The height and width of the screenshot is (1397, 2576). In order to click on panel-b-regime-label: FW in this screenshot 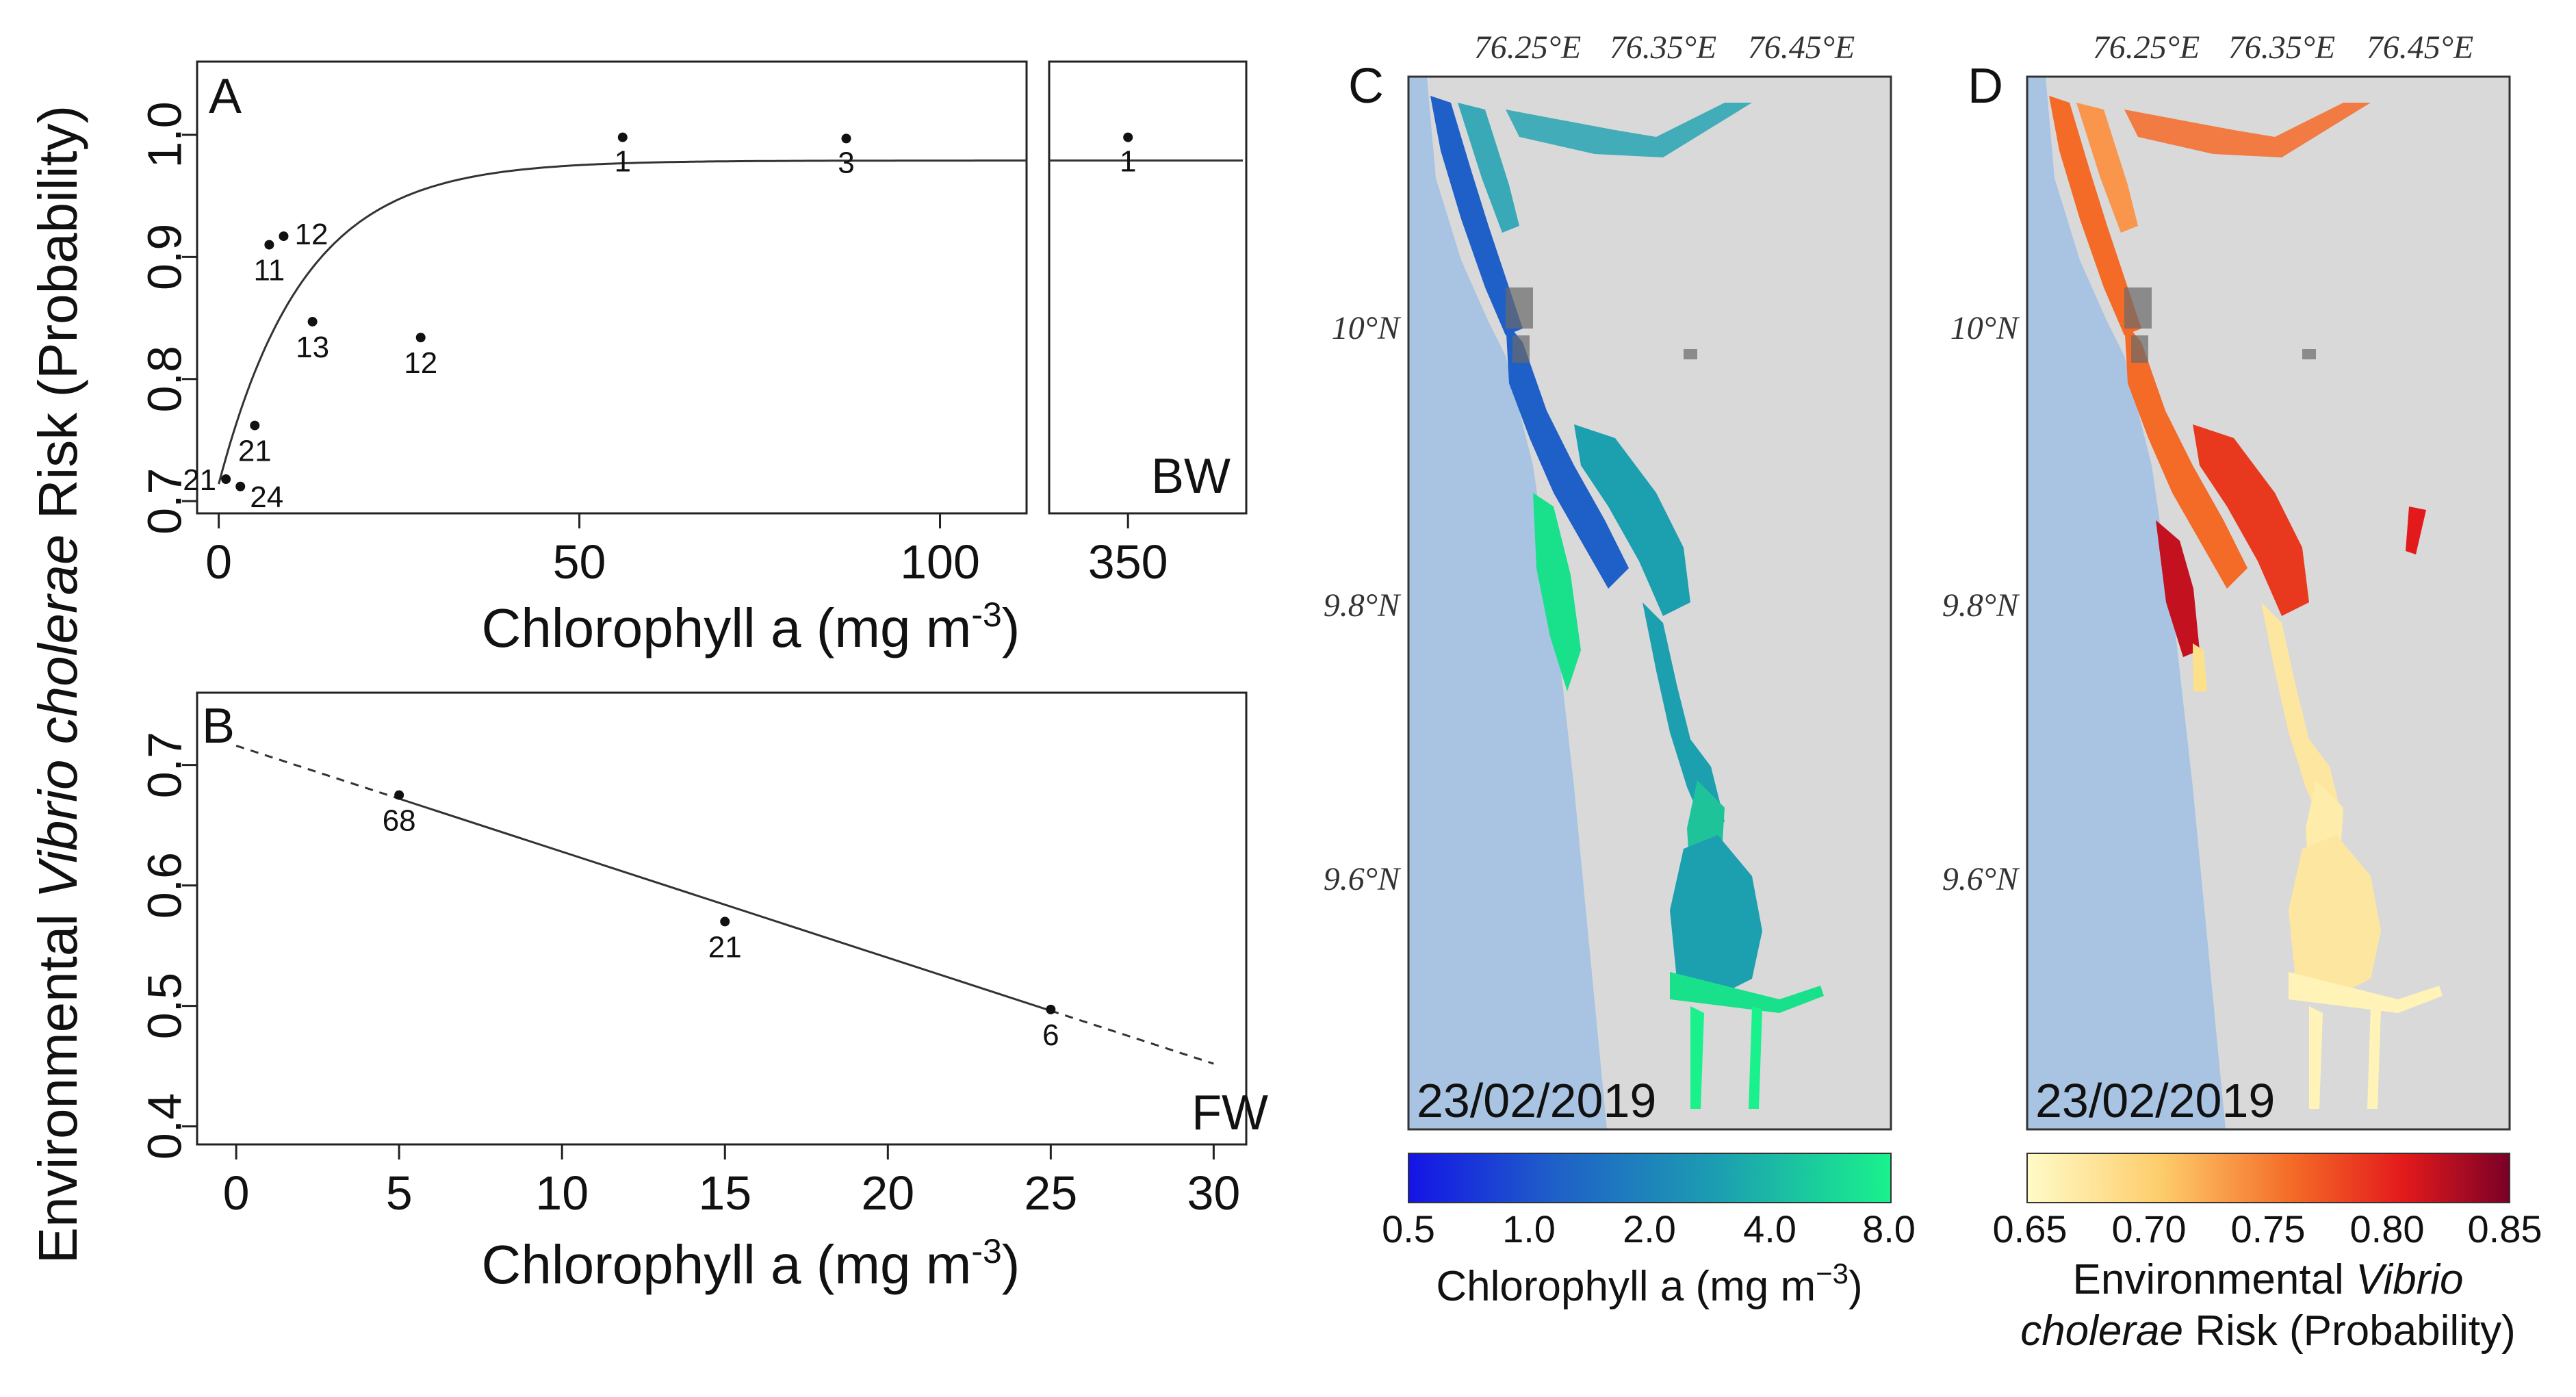, I will do `click(1230, 1113)`.